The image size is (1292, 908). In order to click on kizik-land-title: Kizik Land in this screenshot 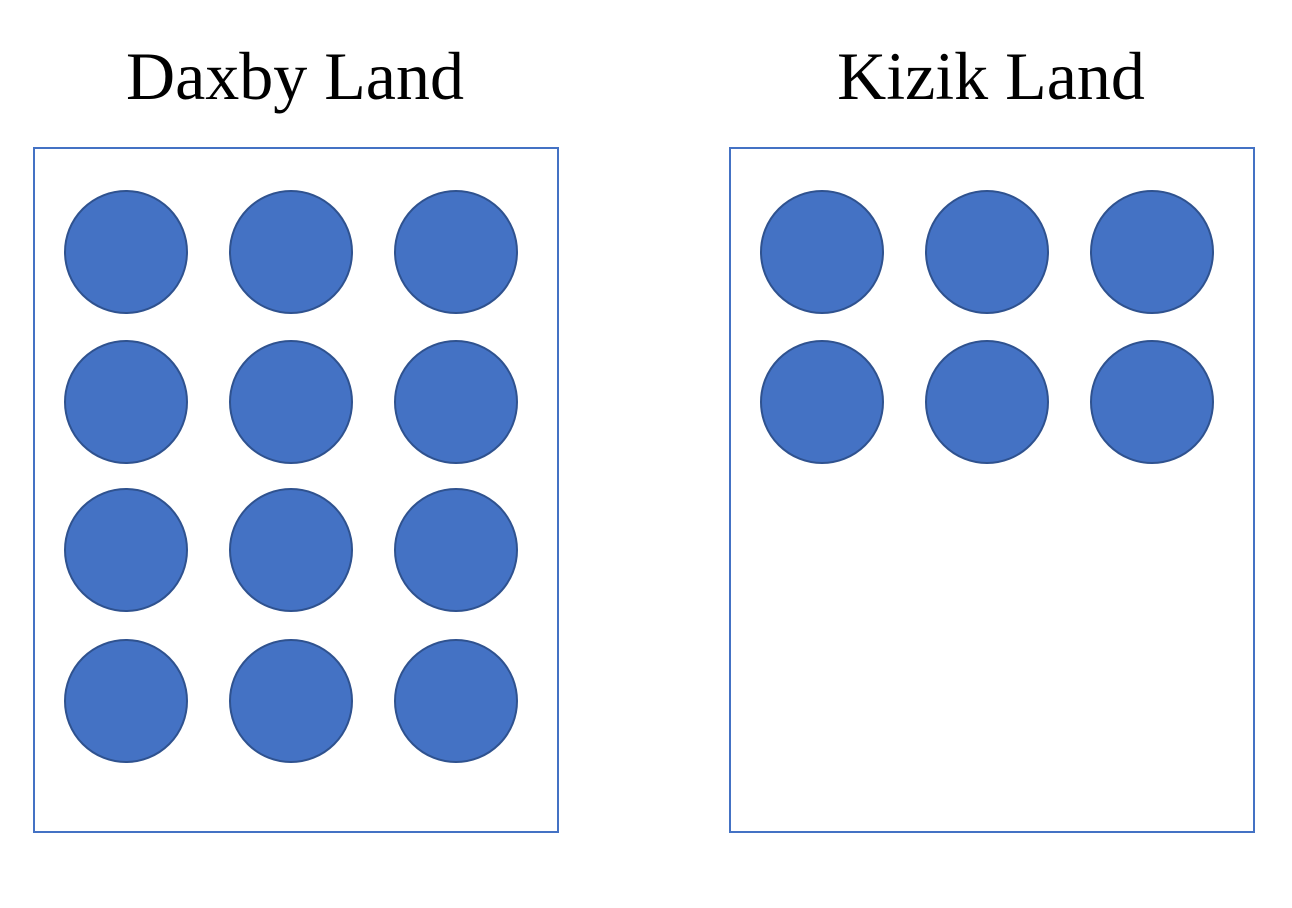, I will do `click(991, 76)`.